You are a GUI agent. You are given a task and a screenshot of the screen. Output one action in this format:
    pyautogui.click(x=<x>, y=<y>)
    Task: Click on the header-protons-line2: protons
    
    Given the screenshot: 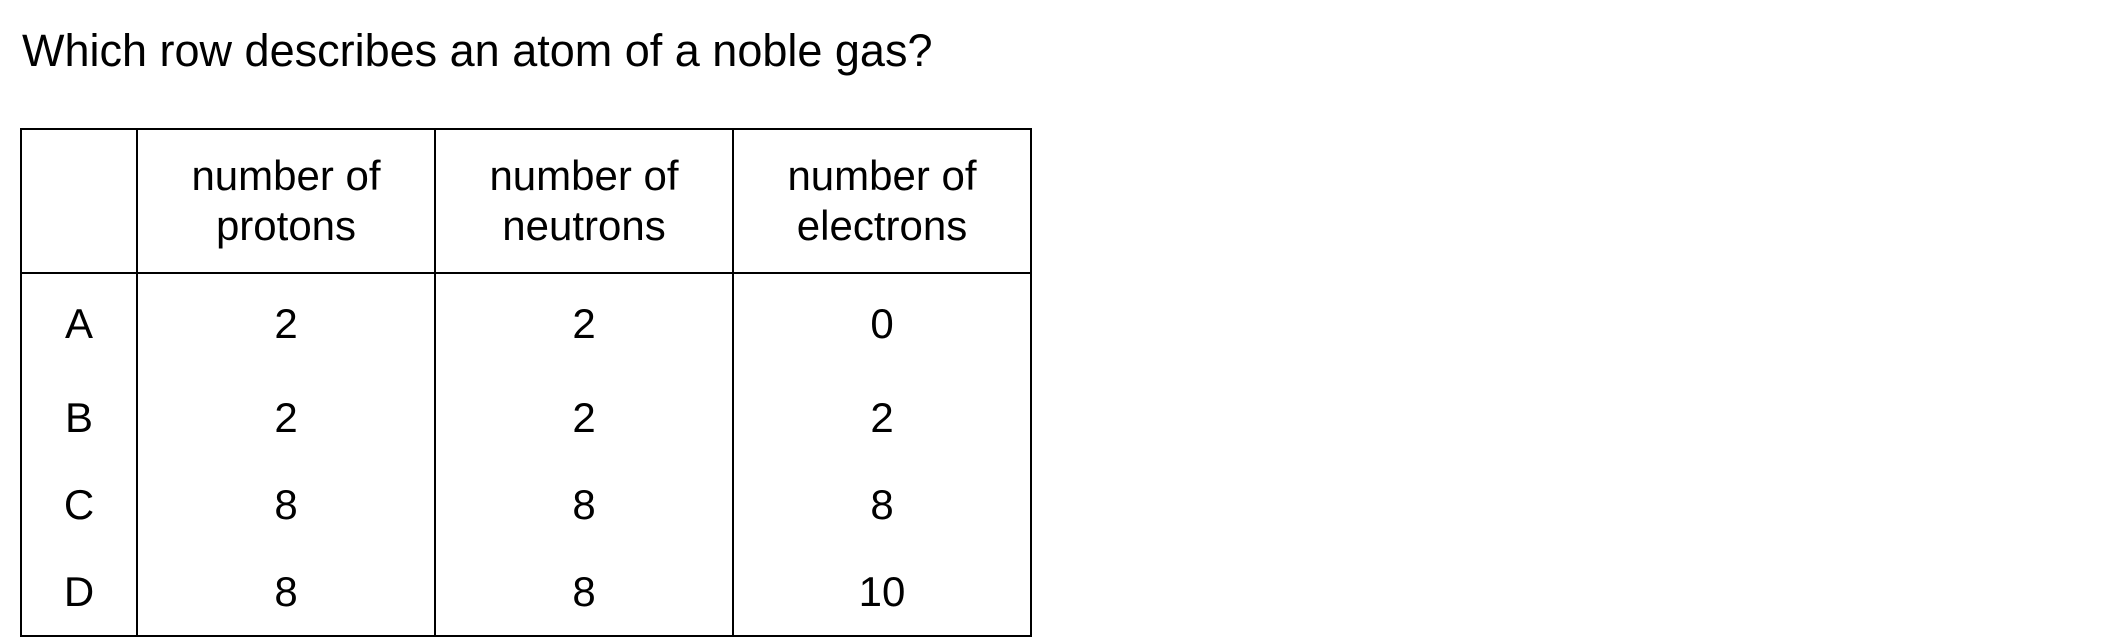 What is the action you would take?
    pyautogui.click(x=286, y=225)
    